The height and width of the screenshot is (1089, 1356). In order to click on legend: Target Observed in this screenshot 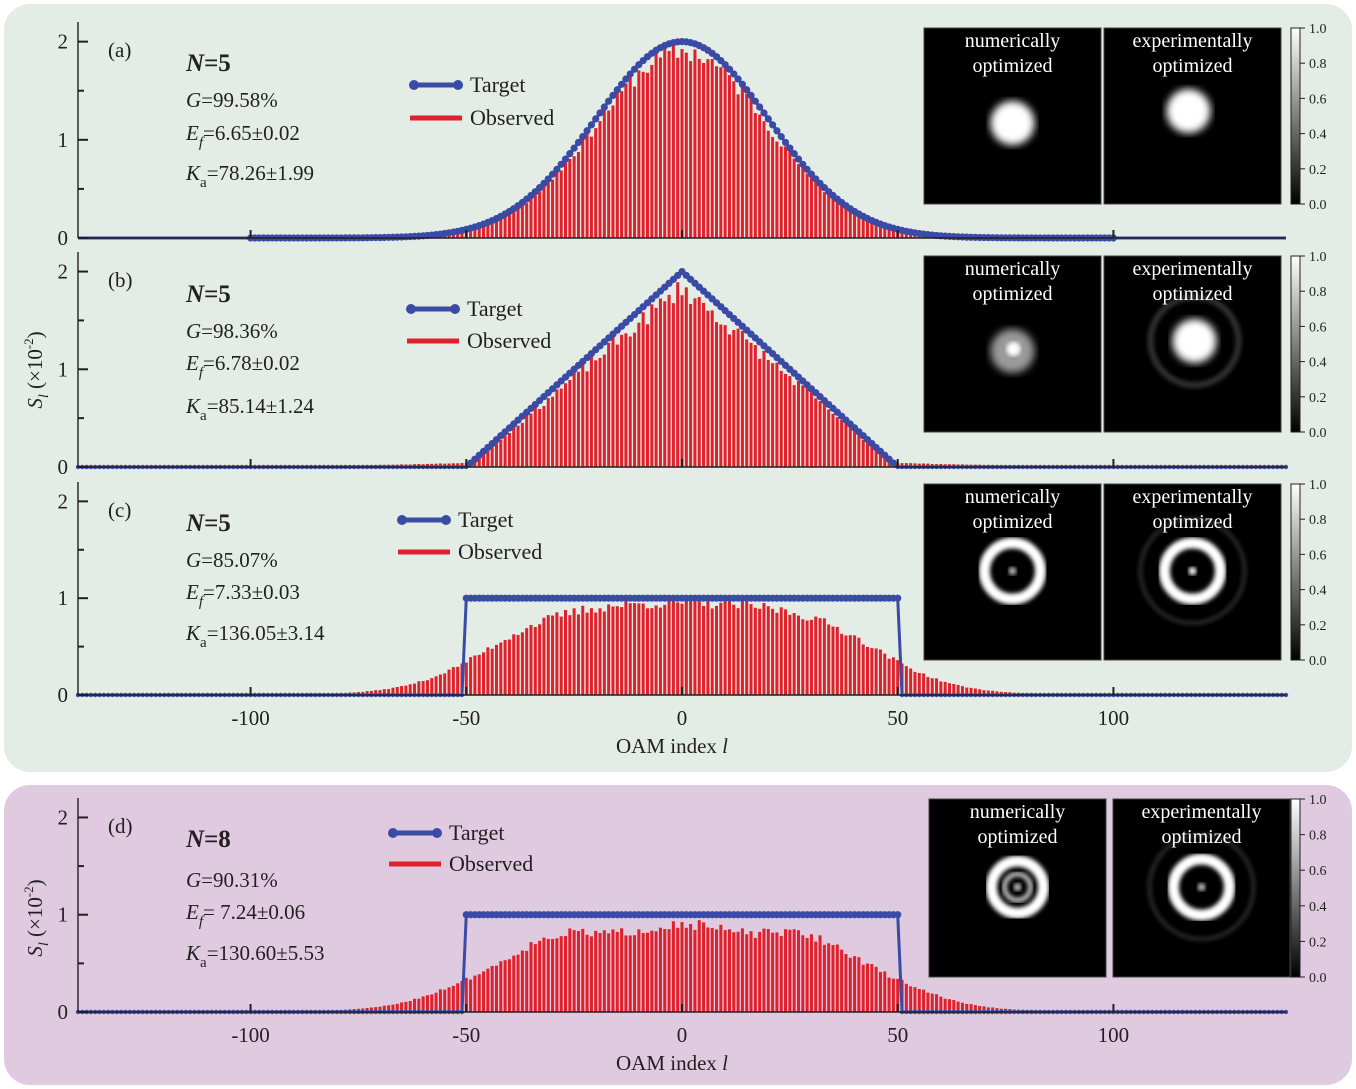, I will do `click(469, 535)`.